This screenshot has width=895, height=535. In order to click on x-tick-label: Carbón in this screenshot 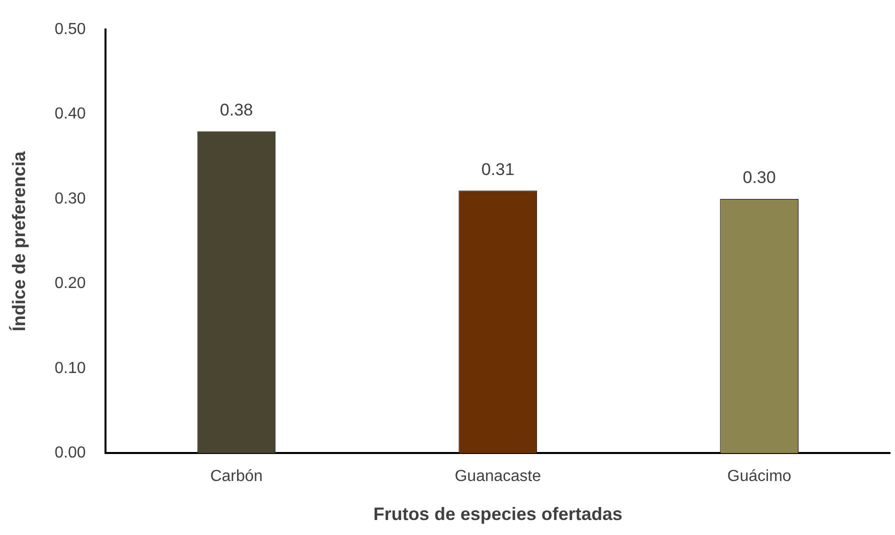, I will do `click(236, 477)`.